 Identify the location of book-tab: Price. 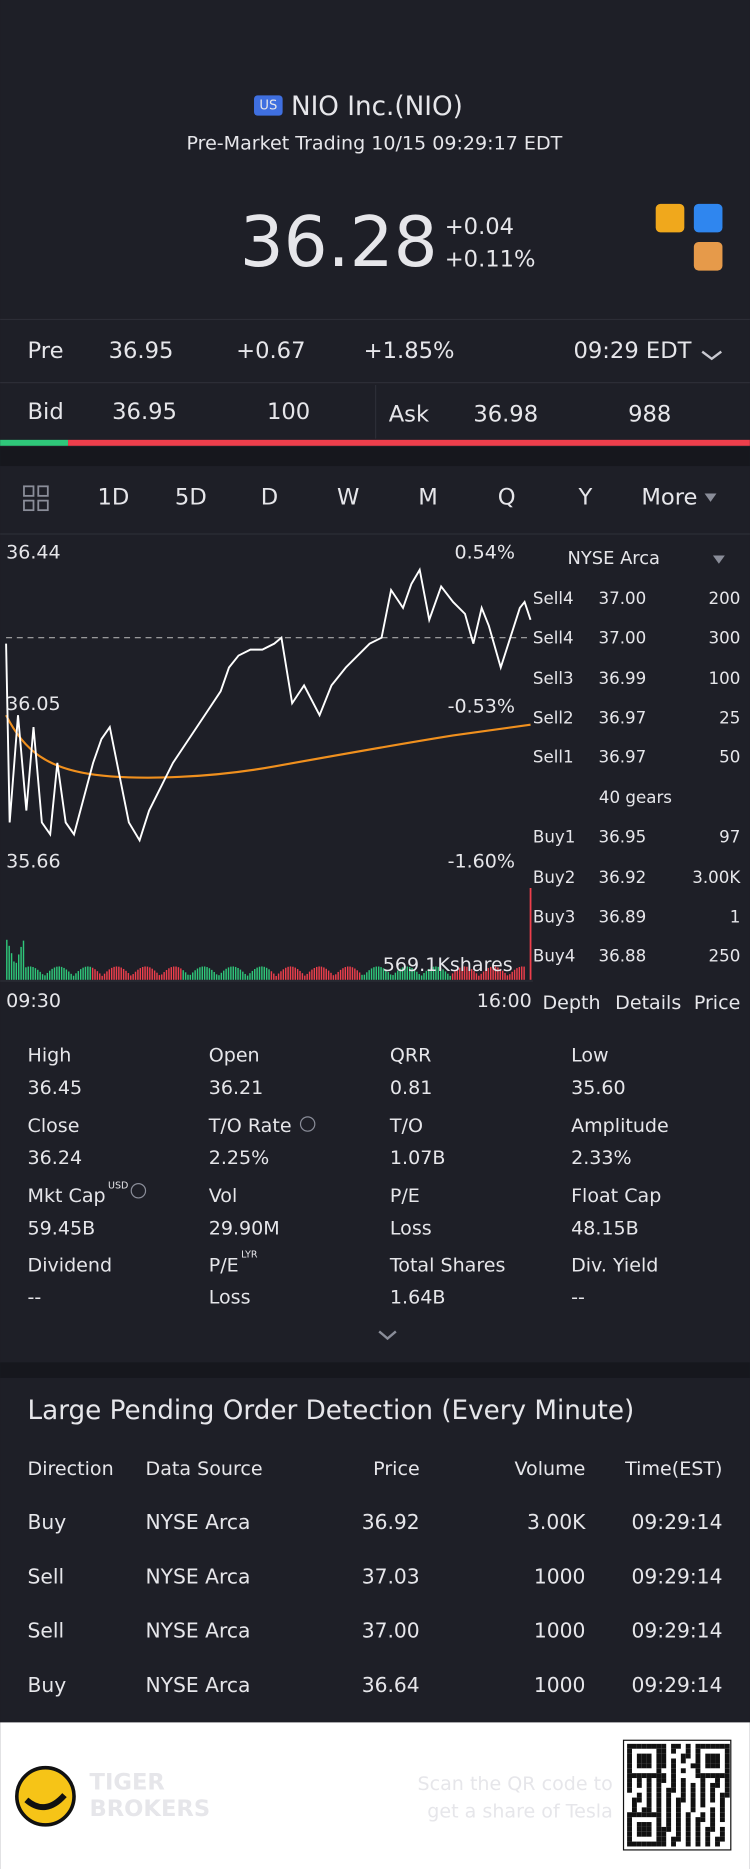
(717, 1003).